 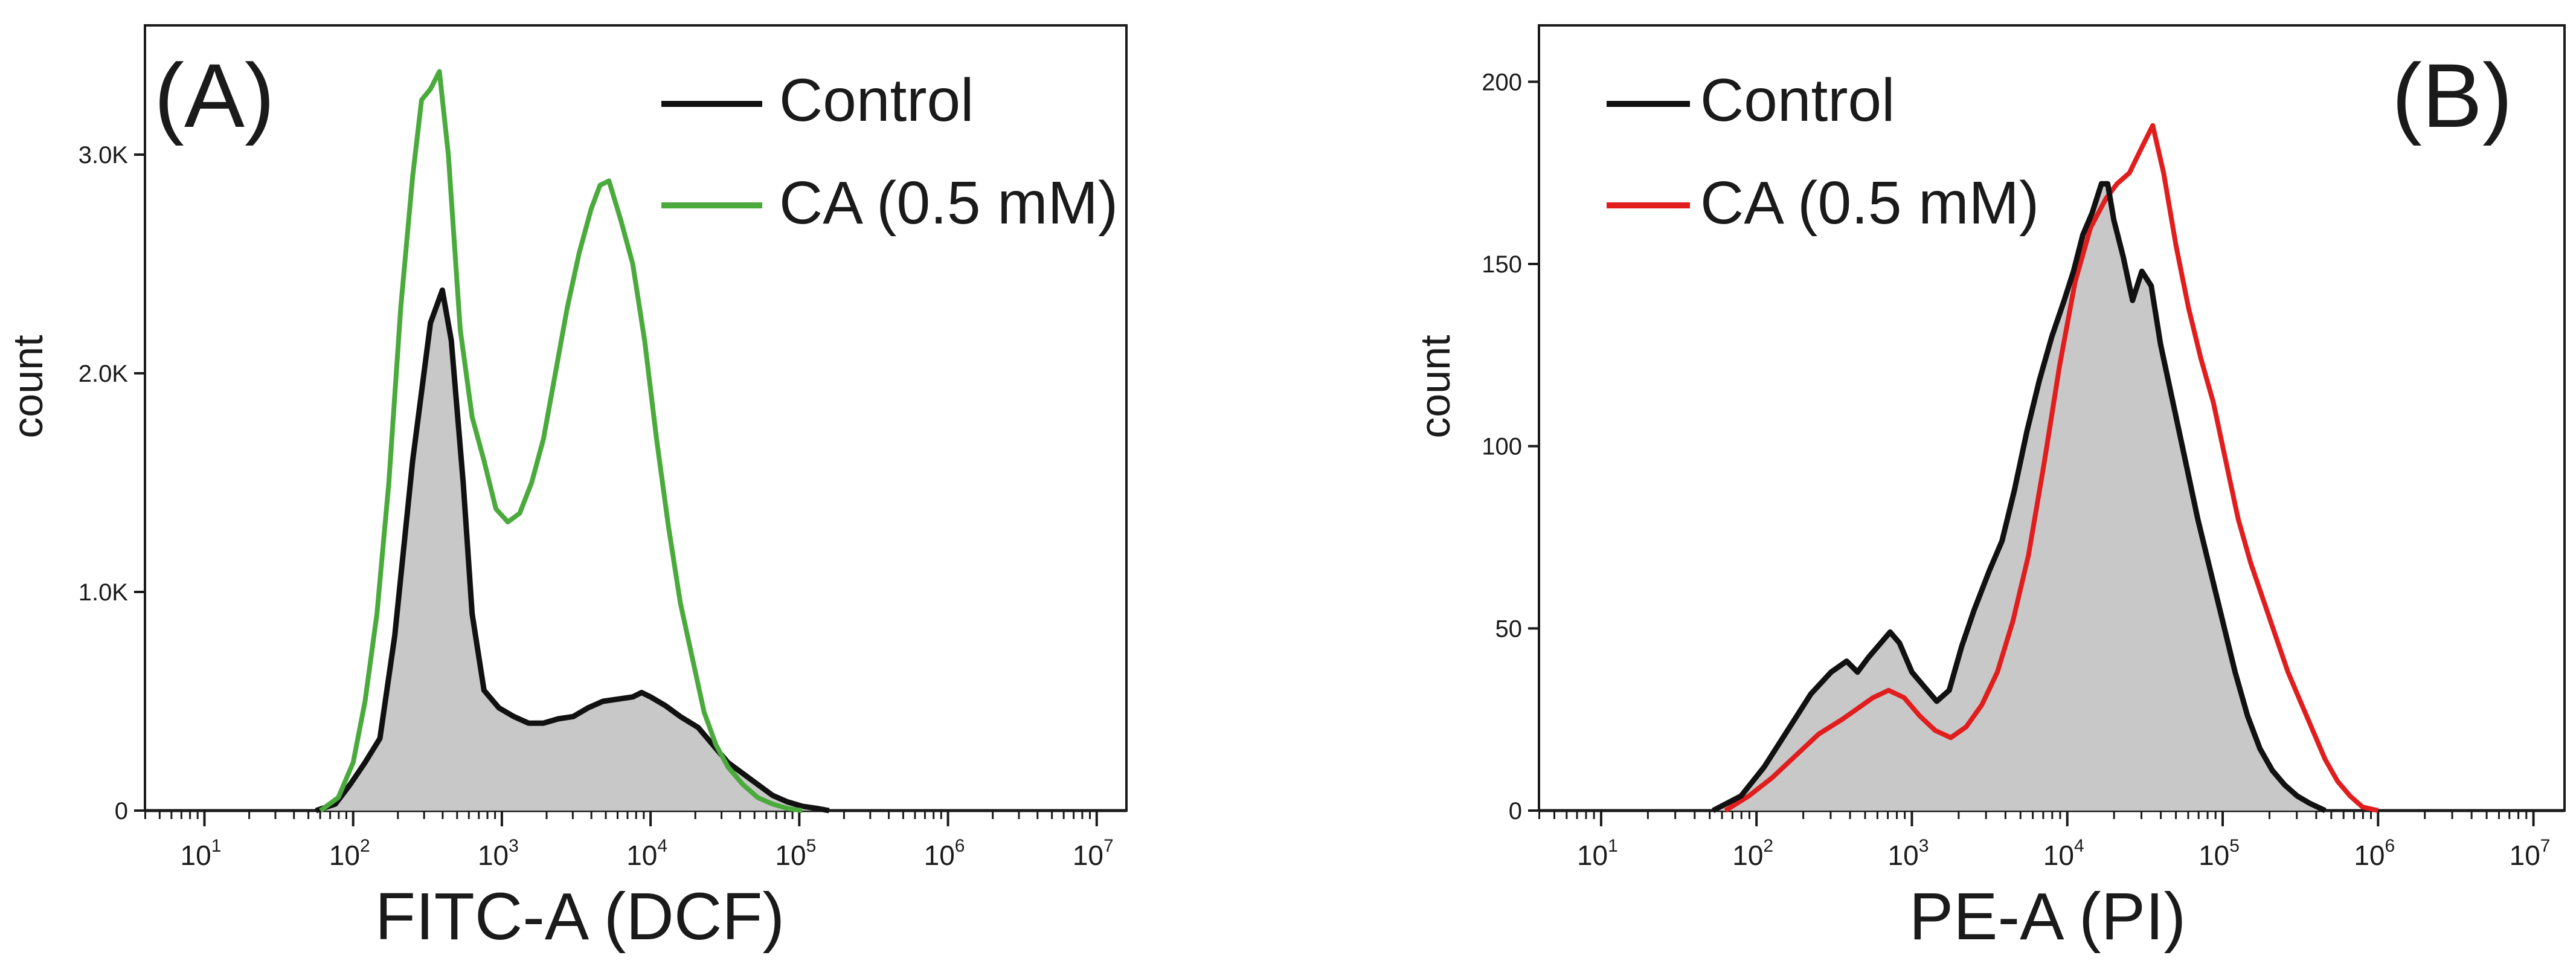 What do you see at coordinates (1502, 264) in the screenshot?
I see `y-tick-label: 150` at bounding box center [1502, 264].